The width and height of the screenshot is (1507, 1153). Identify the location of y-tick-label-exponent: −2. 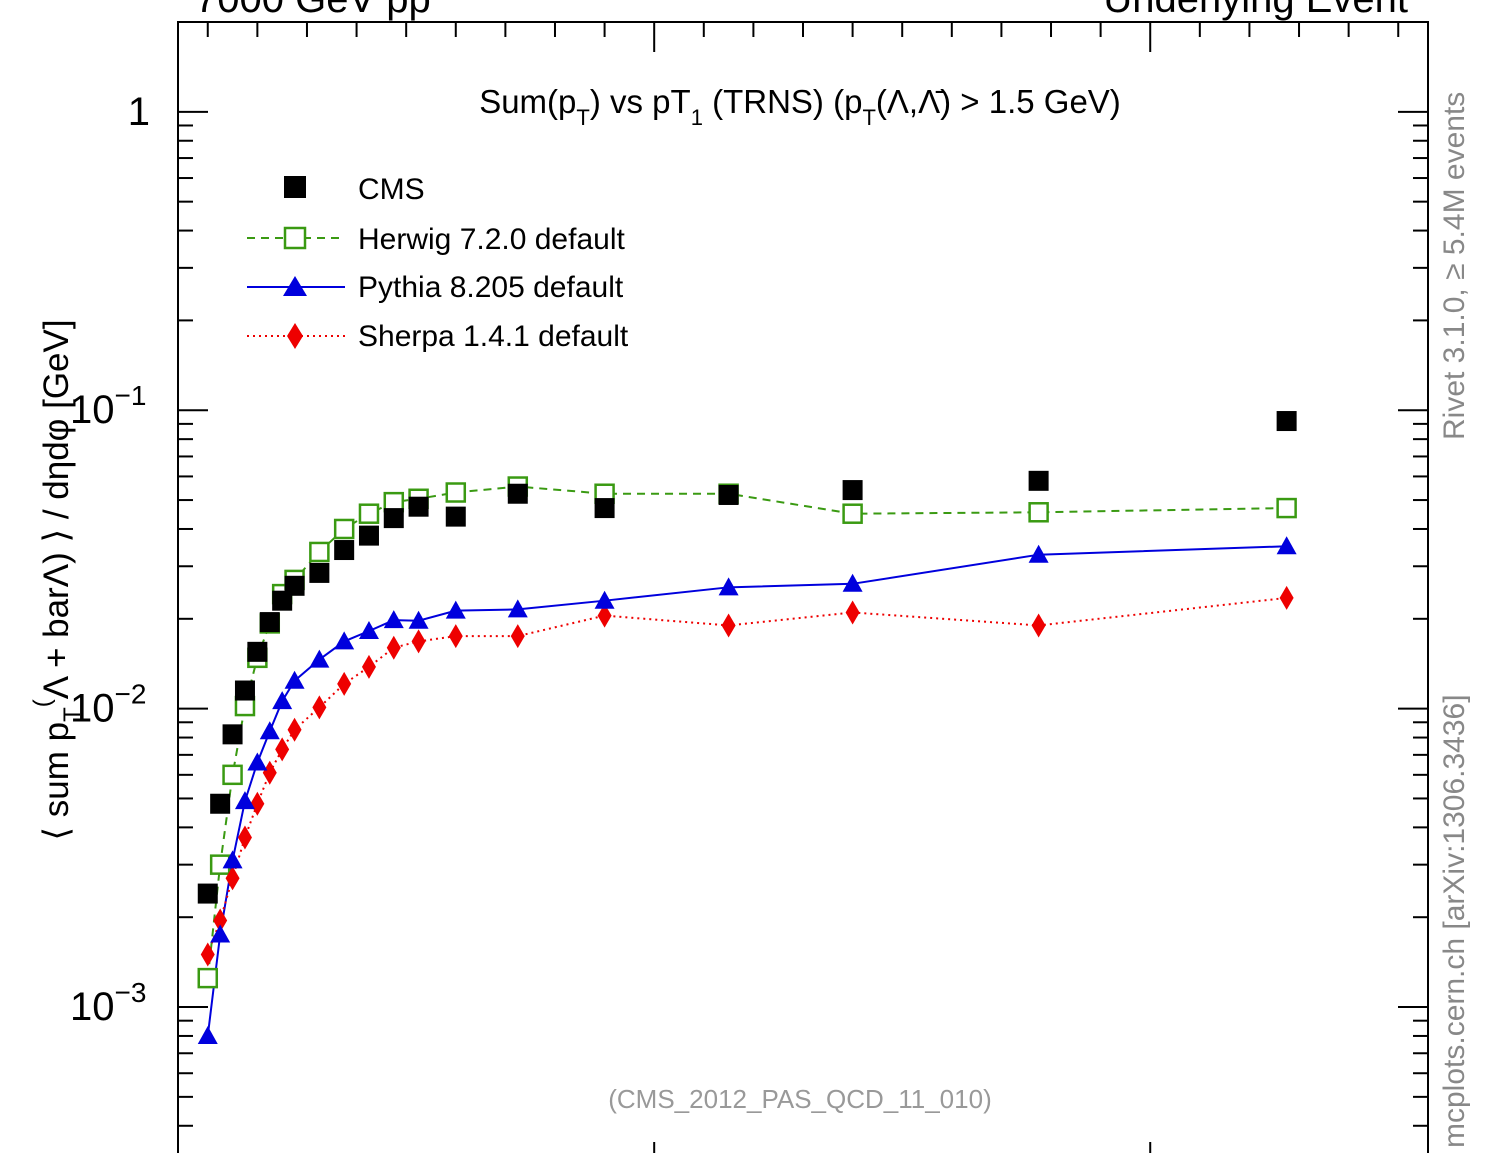
(131, 694).